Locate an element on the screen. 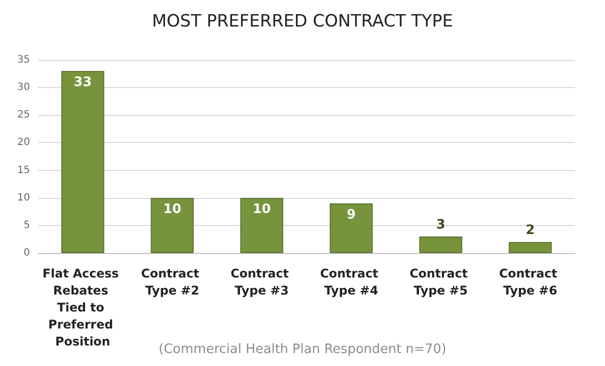  x-tick-label: Contract Type #6 is located at coordinates (530, 282).